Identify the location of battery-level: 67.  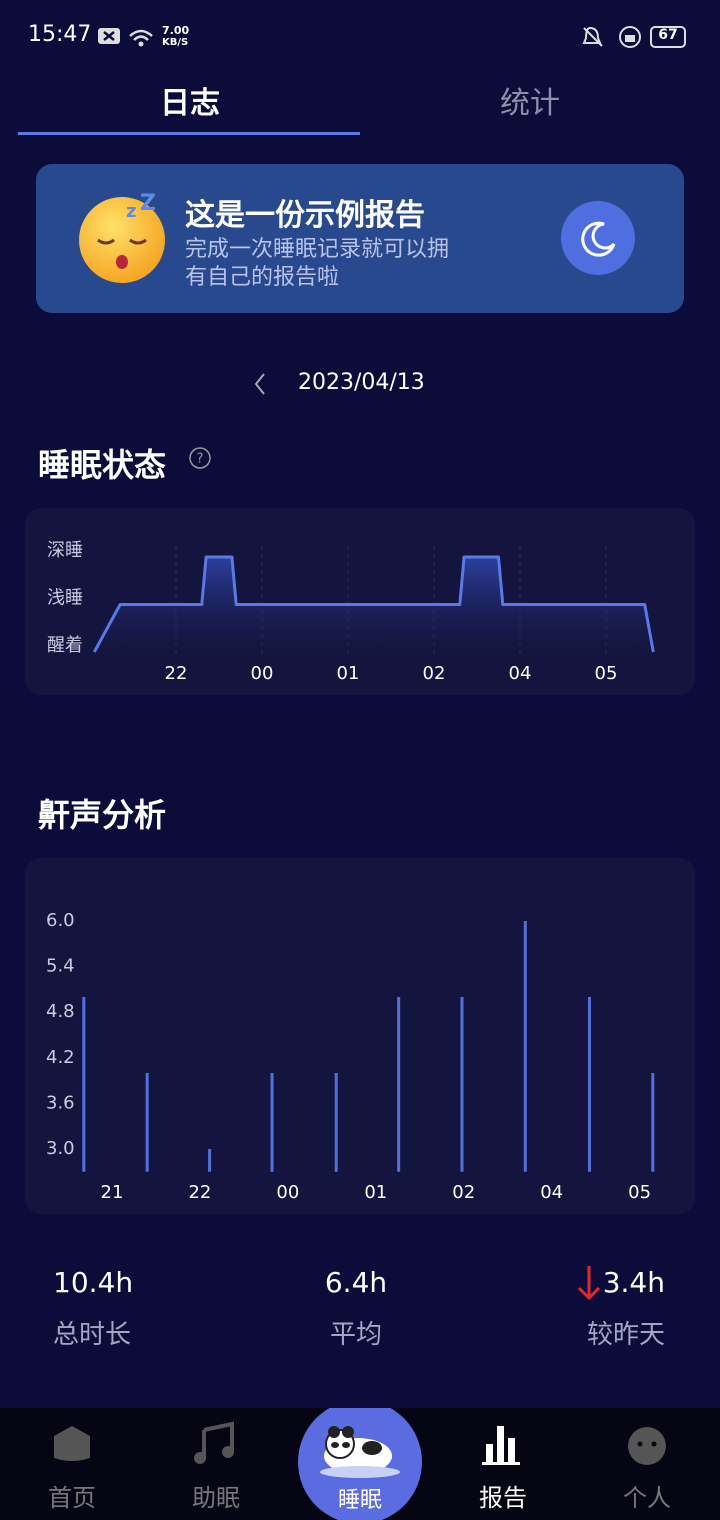
(668, 35).